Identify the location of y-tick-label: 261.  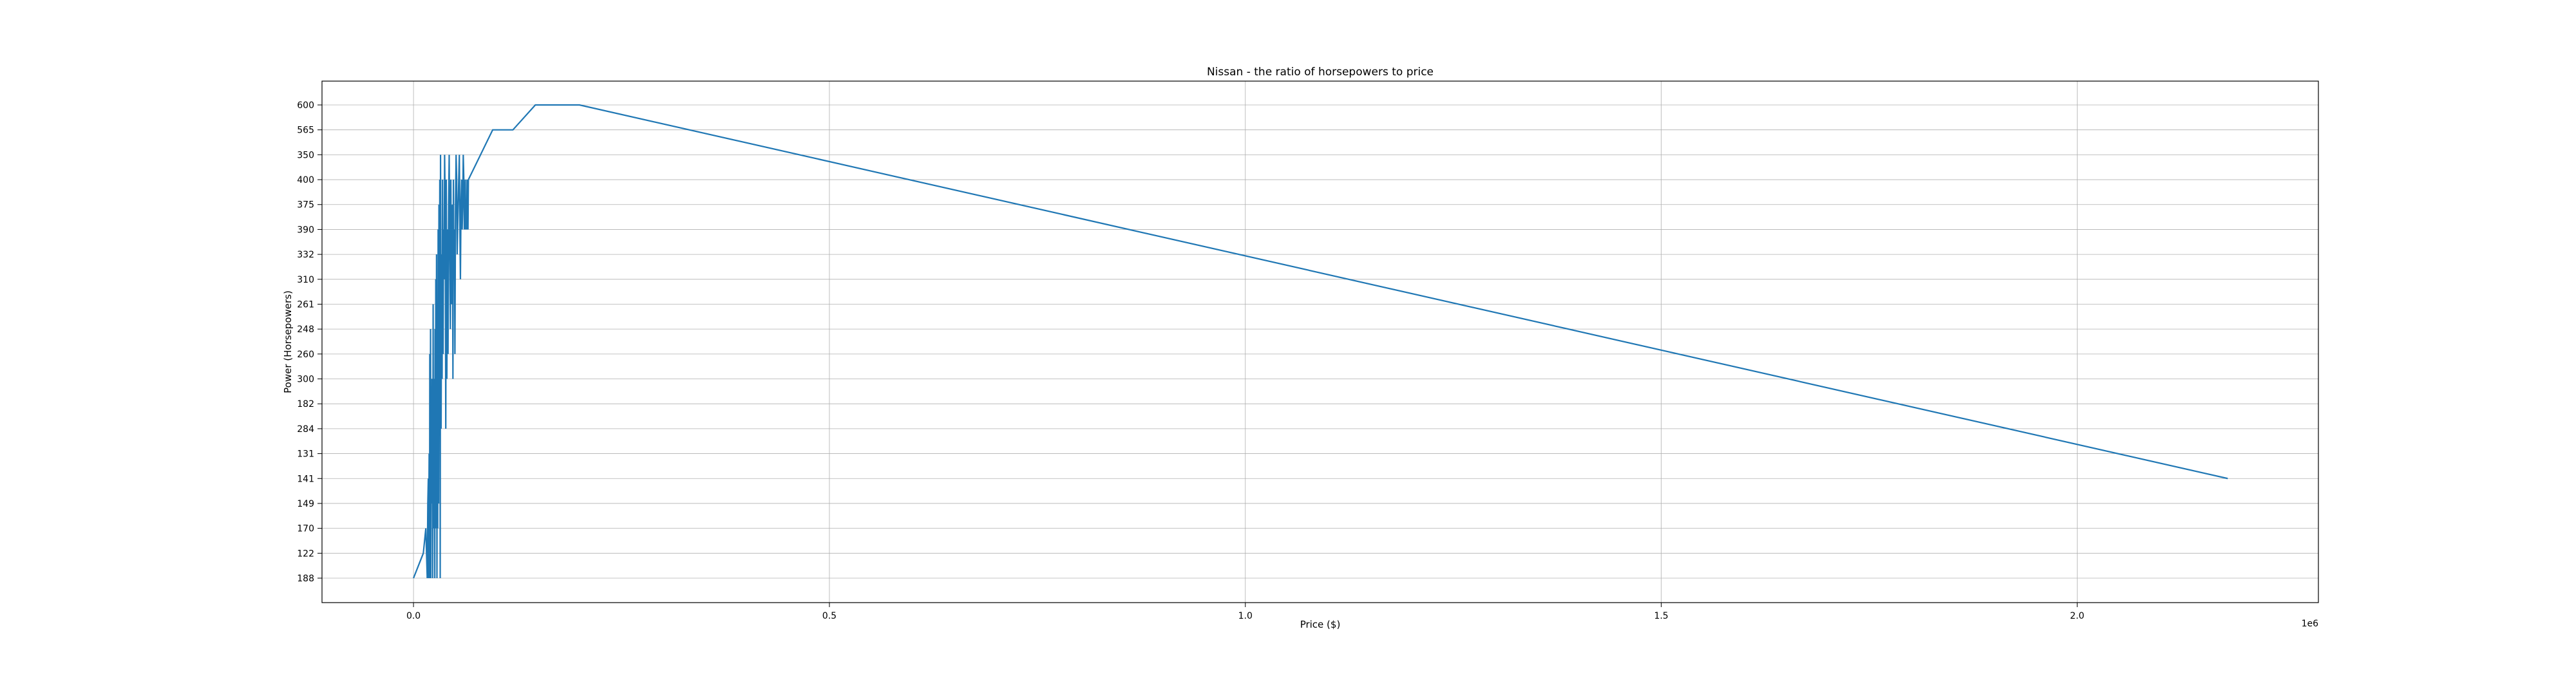
(305, 304).